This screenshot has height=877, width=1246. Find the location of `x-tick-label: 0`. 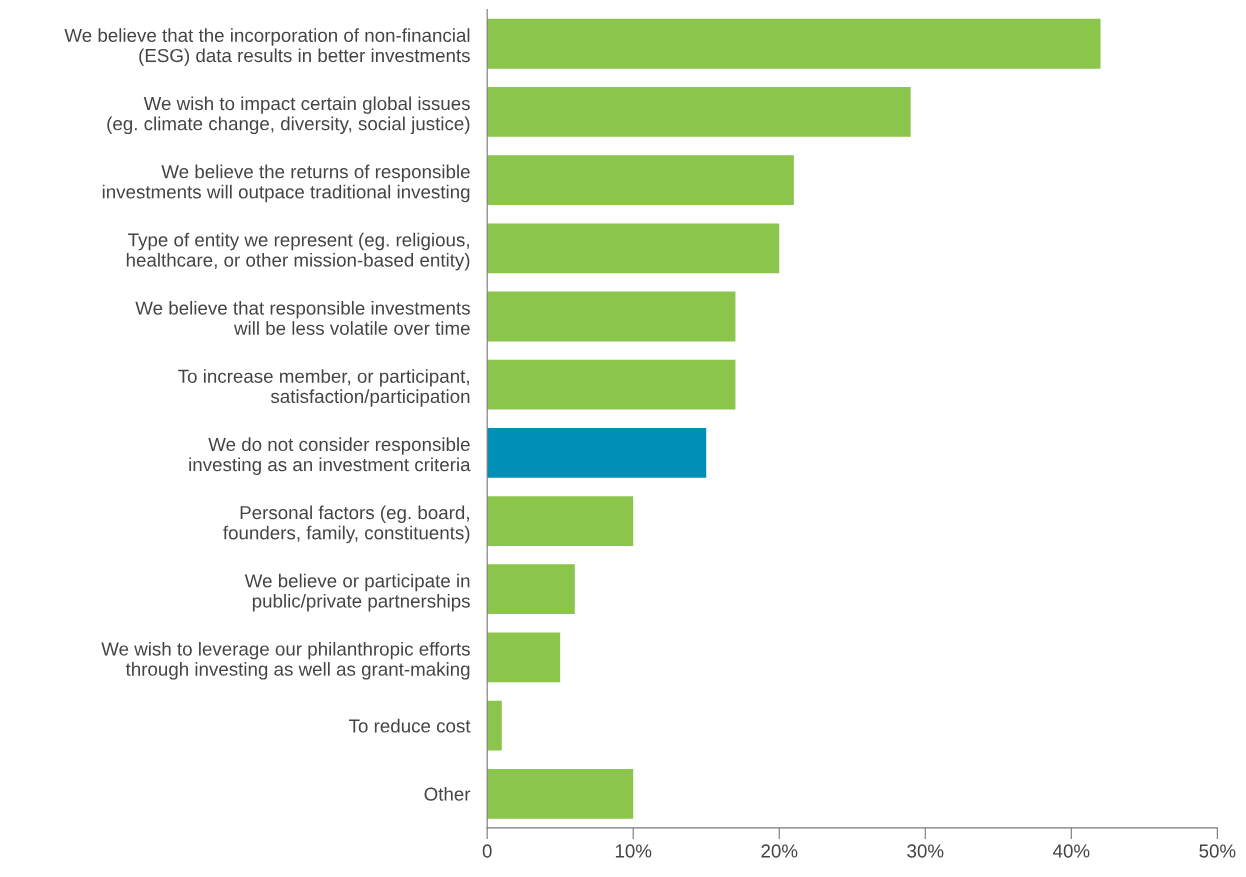

x-tick-label: 0 is located at coordinates (487, 851).